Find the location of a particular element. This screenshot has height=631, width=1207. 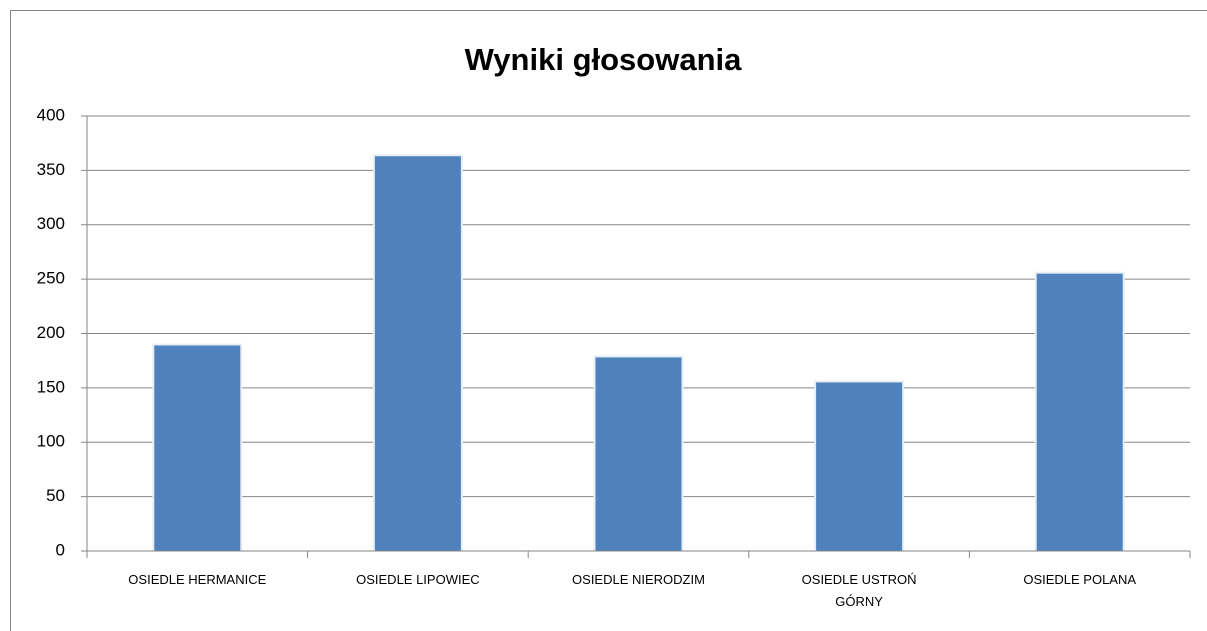

x-tick-label: OSIEDLE HERMANICE is located at coordinates (197, 579).